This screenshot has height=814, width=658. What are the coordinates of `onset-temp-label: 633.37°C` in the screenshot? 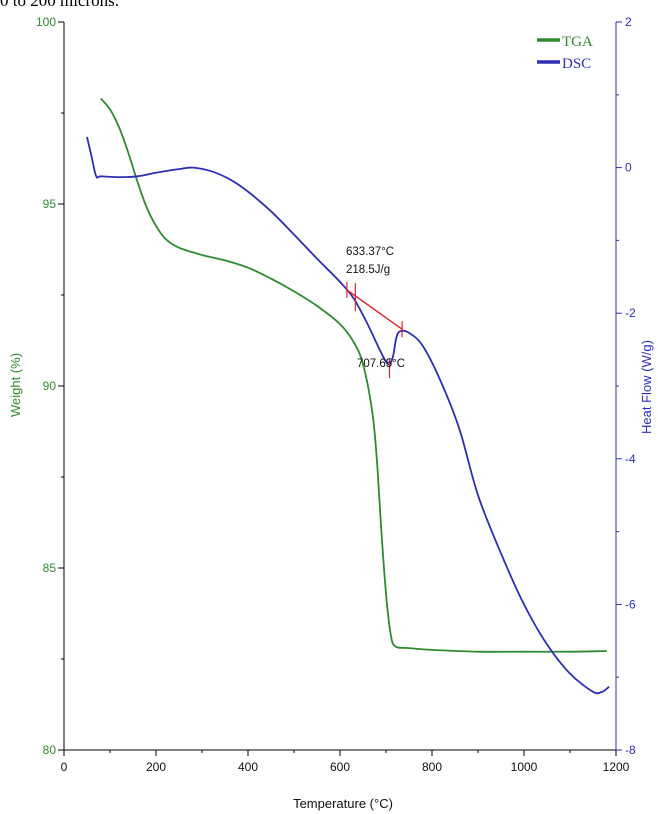 It's located at (370, 252).